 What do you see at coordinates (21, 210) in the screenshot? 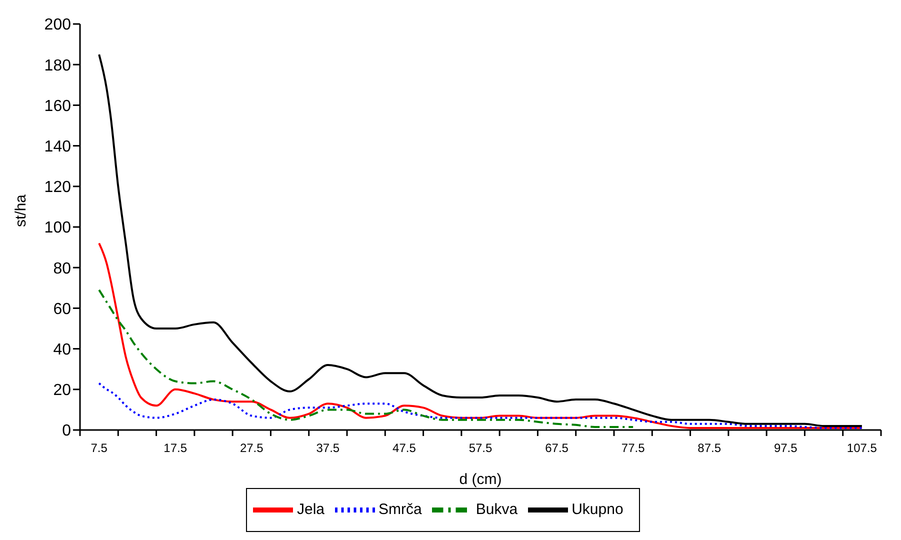
I see `y-axis-title: st/ha` at bounding box center [21, 210].